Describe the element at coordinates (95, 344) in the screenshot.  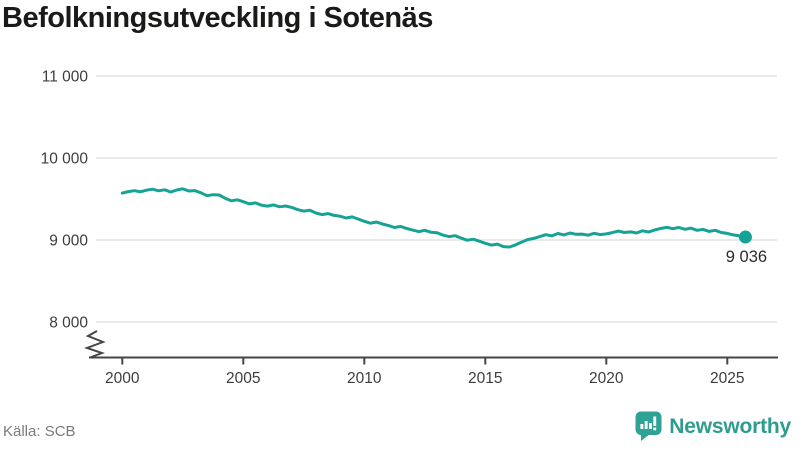
I see `y-axis-break-icon` at that location.